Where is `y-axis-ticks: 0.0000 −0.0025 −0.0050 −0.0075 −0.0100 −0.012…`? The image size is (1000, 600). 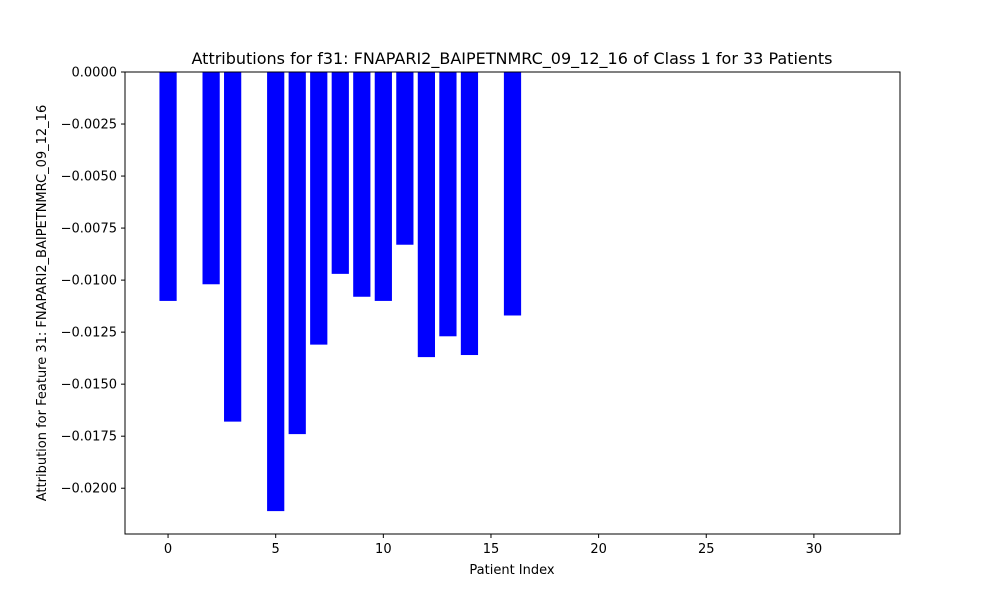
y-axis-ticks: 0.0000 −0.0025 −0.0050 −0.0075 −0.0100 −0.012… is located at coordinates (93, 281).